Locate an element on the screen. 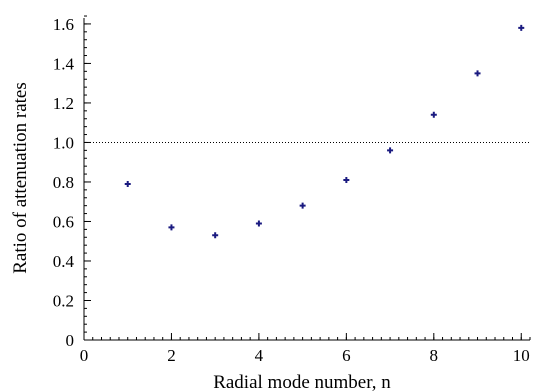 The height and width of the screenshot is (392, 544). y-tick-label: 0.4 is located at coordinates (64, 261).